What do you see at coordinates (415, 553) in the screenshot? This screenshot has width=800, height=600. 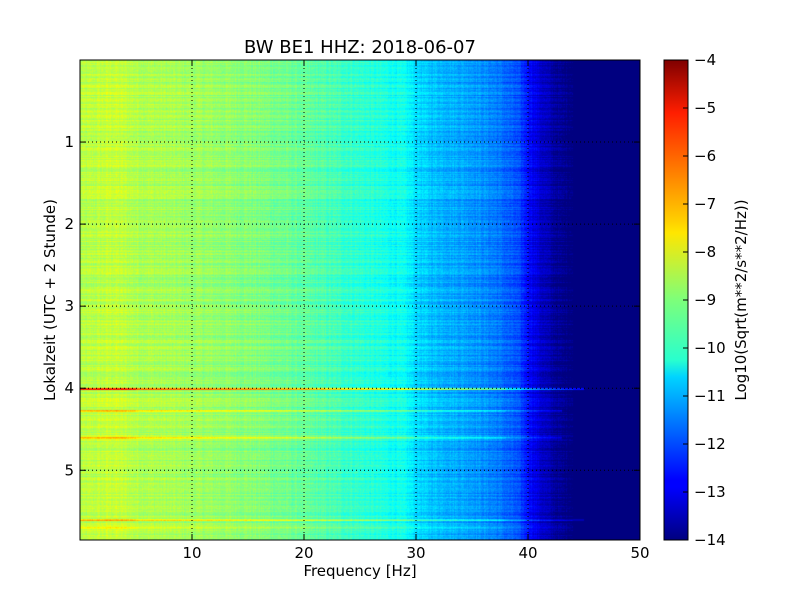 I see `x-tick-label: 30` at bounding box center [415, 553].